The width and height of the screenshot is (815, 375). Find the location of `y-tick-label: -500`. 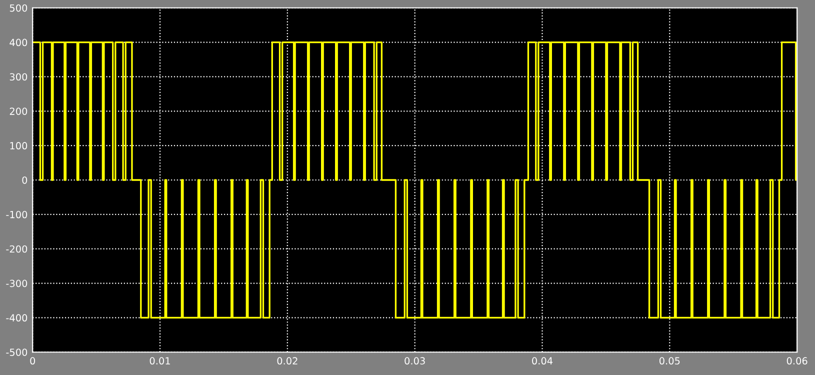

y-tick-label: -500 is located at coordinates (17, 352).